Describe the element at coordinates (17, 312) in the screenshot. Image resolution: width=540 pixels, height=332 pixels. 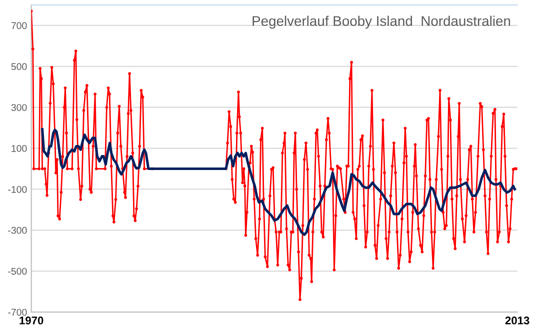
I see `y-tick-label: -700` at that location.